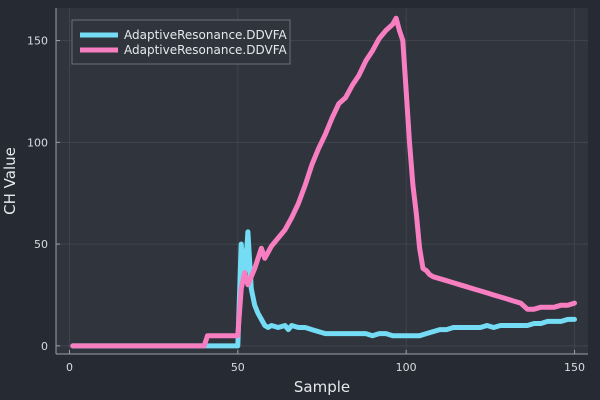 This screenshot has width=600, height=400. Describe the element at coordinates (238, 367) in the screenshot. I see `x-tick-label: 50` at that location.